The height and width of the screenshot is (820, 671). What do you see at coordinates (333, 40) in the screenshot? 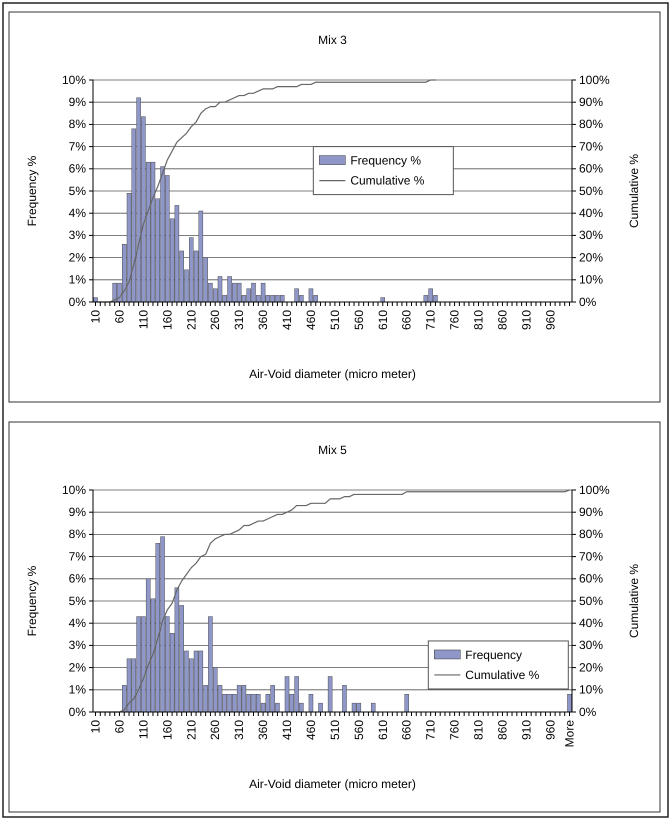
I see `chart-title: Mix 3` at bounding box center [333, 40].